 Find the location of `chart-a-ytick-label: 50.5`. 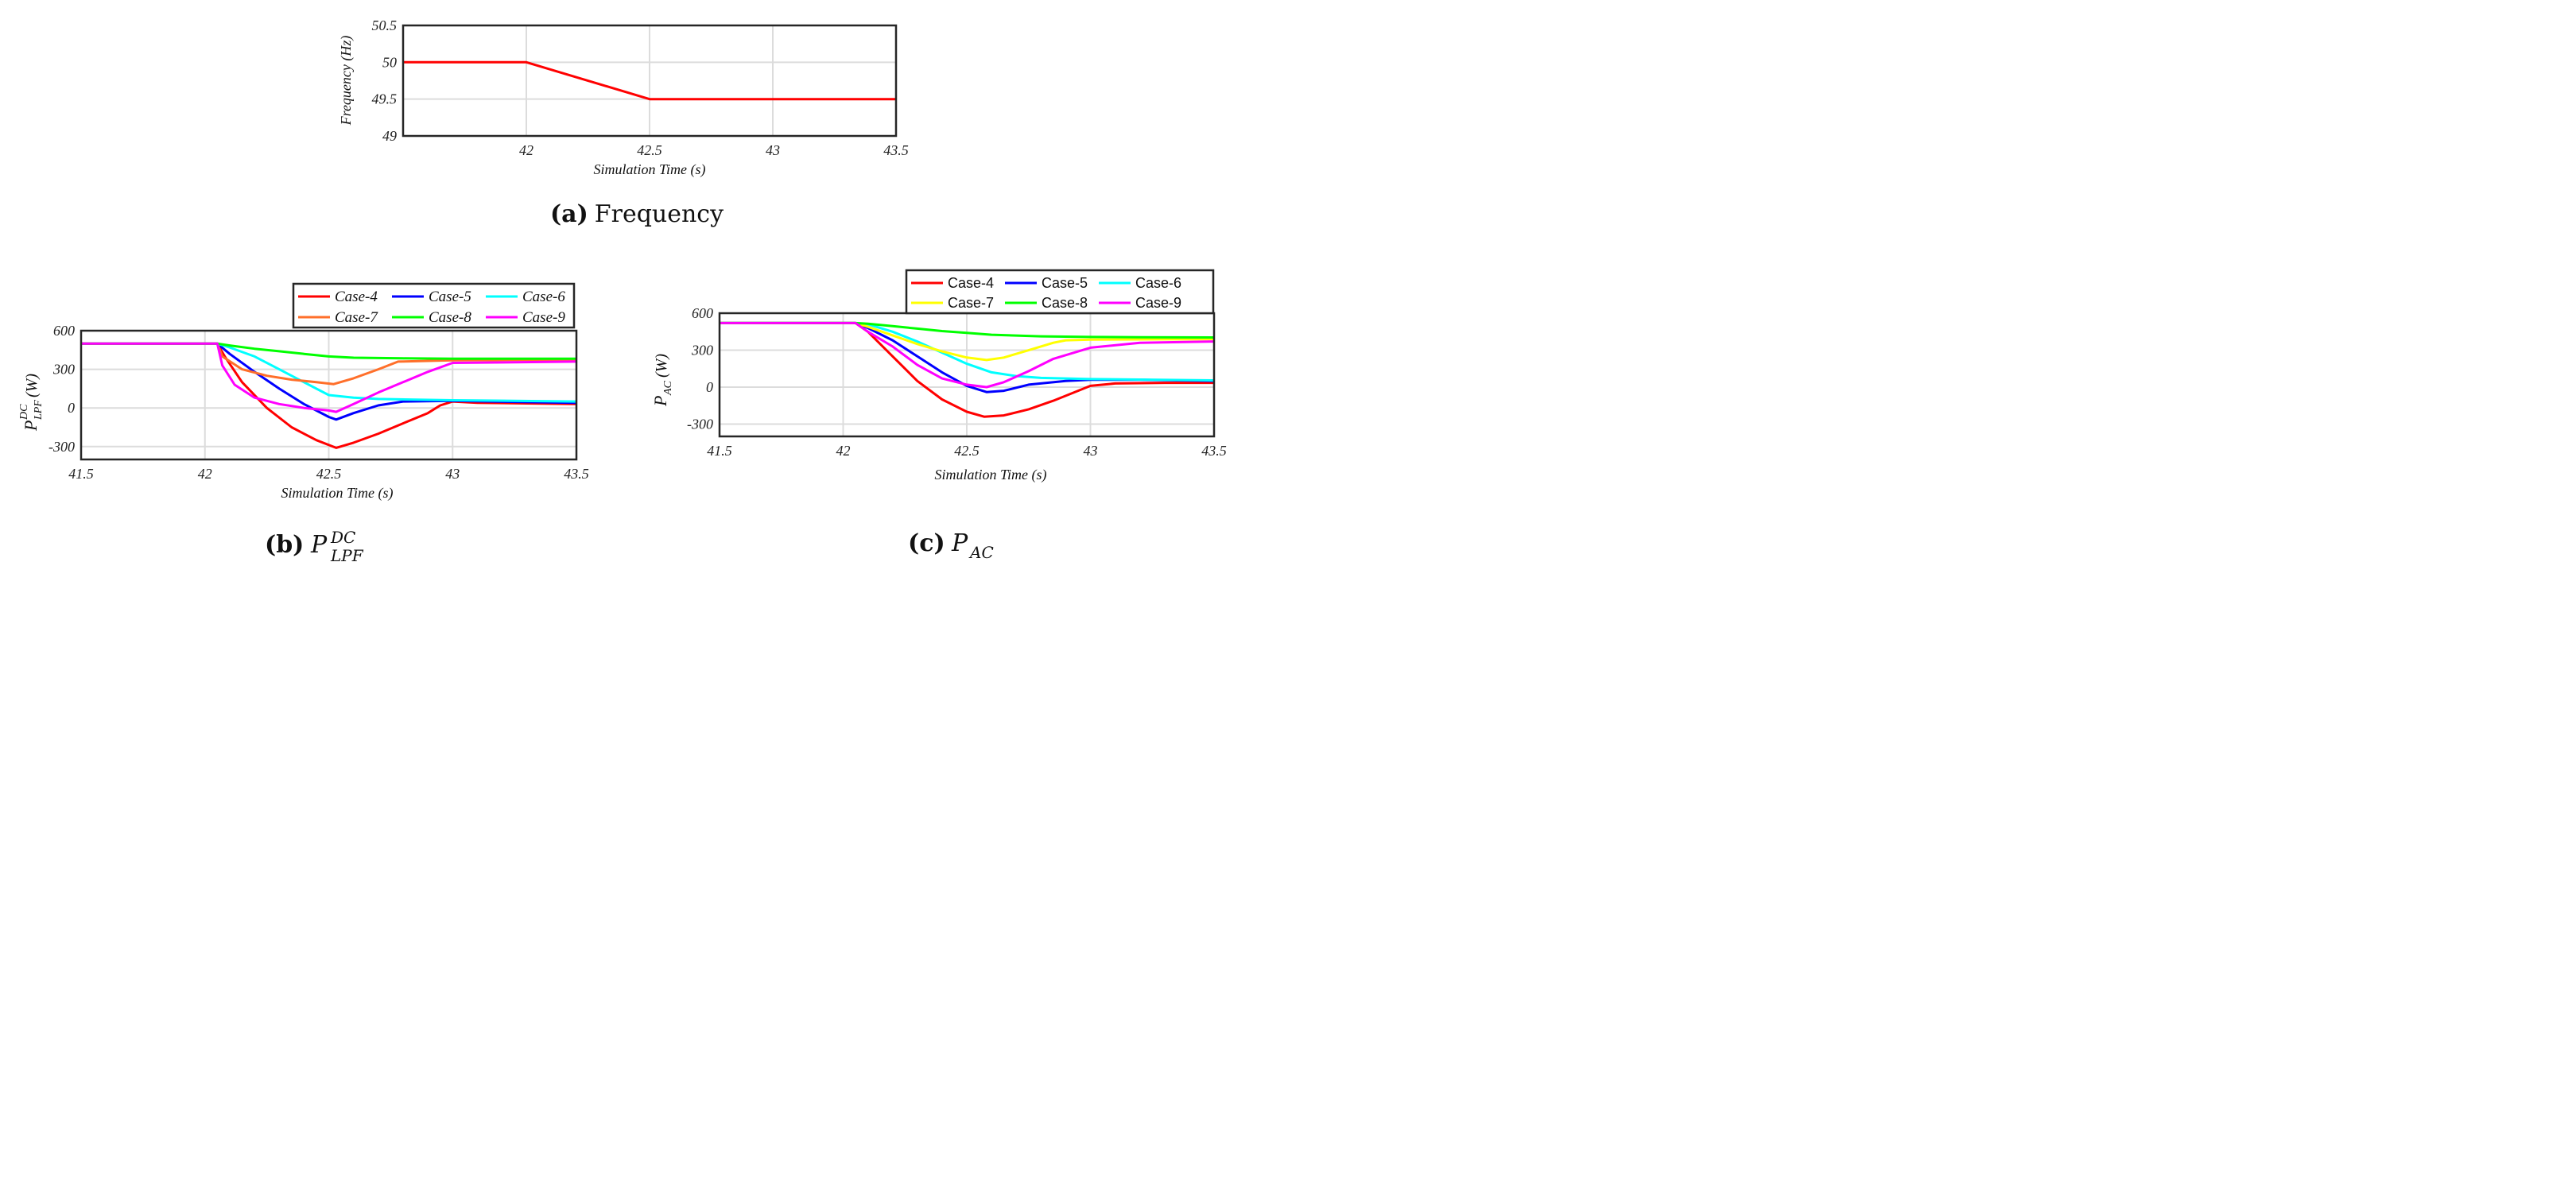

chart-a-ytick-label: 50.5 is located at coordinates (385, 25).